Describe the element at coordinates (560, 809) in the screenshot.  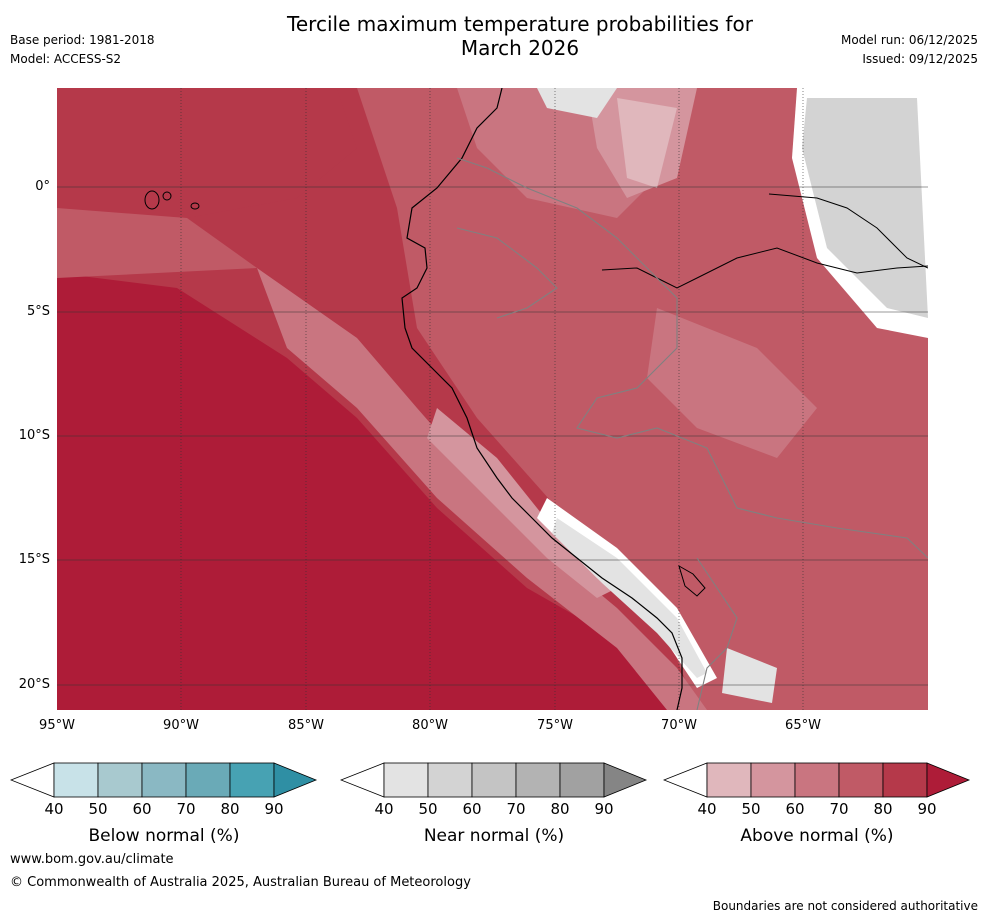
I see `colorbar-near-tick-80: 80` at that location.